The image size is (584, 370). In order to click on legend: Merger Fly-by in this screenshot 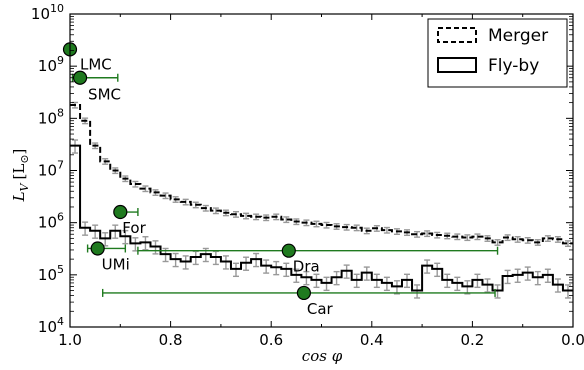, I will do `click(497, 53)`.